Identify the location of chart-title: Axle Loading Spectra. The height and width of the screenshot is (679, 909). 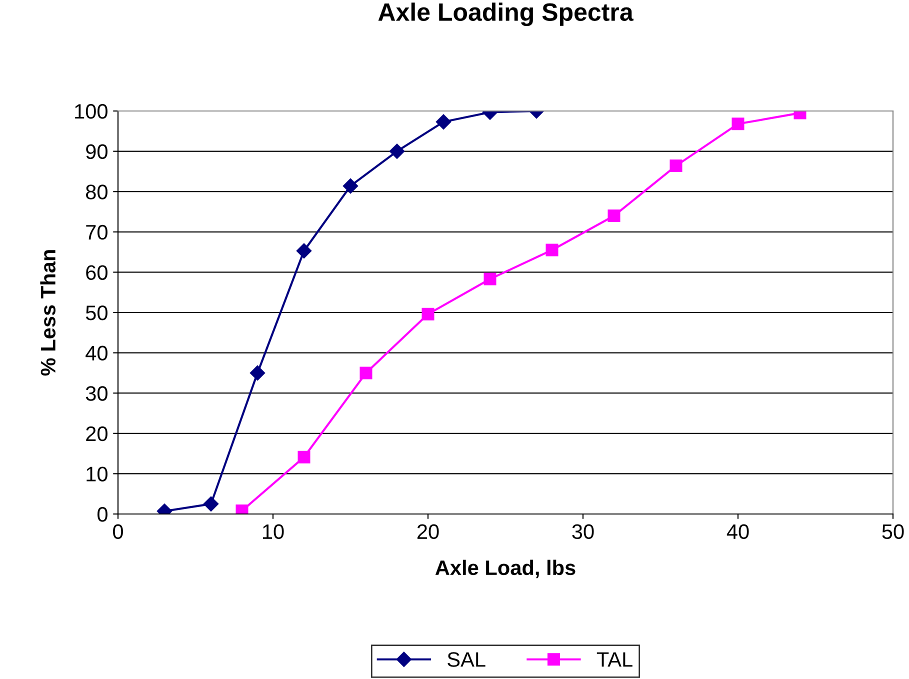
(506, 14).